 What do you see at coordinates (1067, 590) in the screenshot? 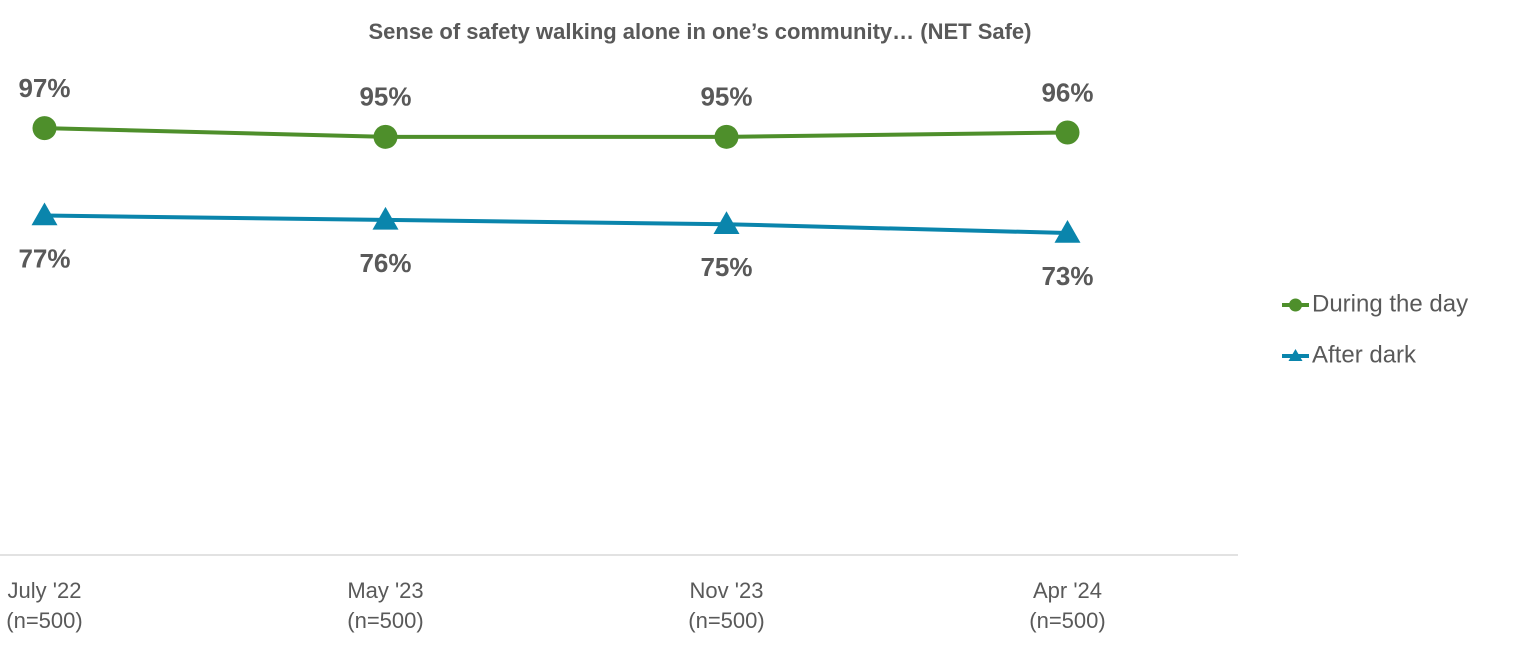
I see `x-tick-label: Apr '24` at bounding box center [1067, 590].